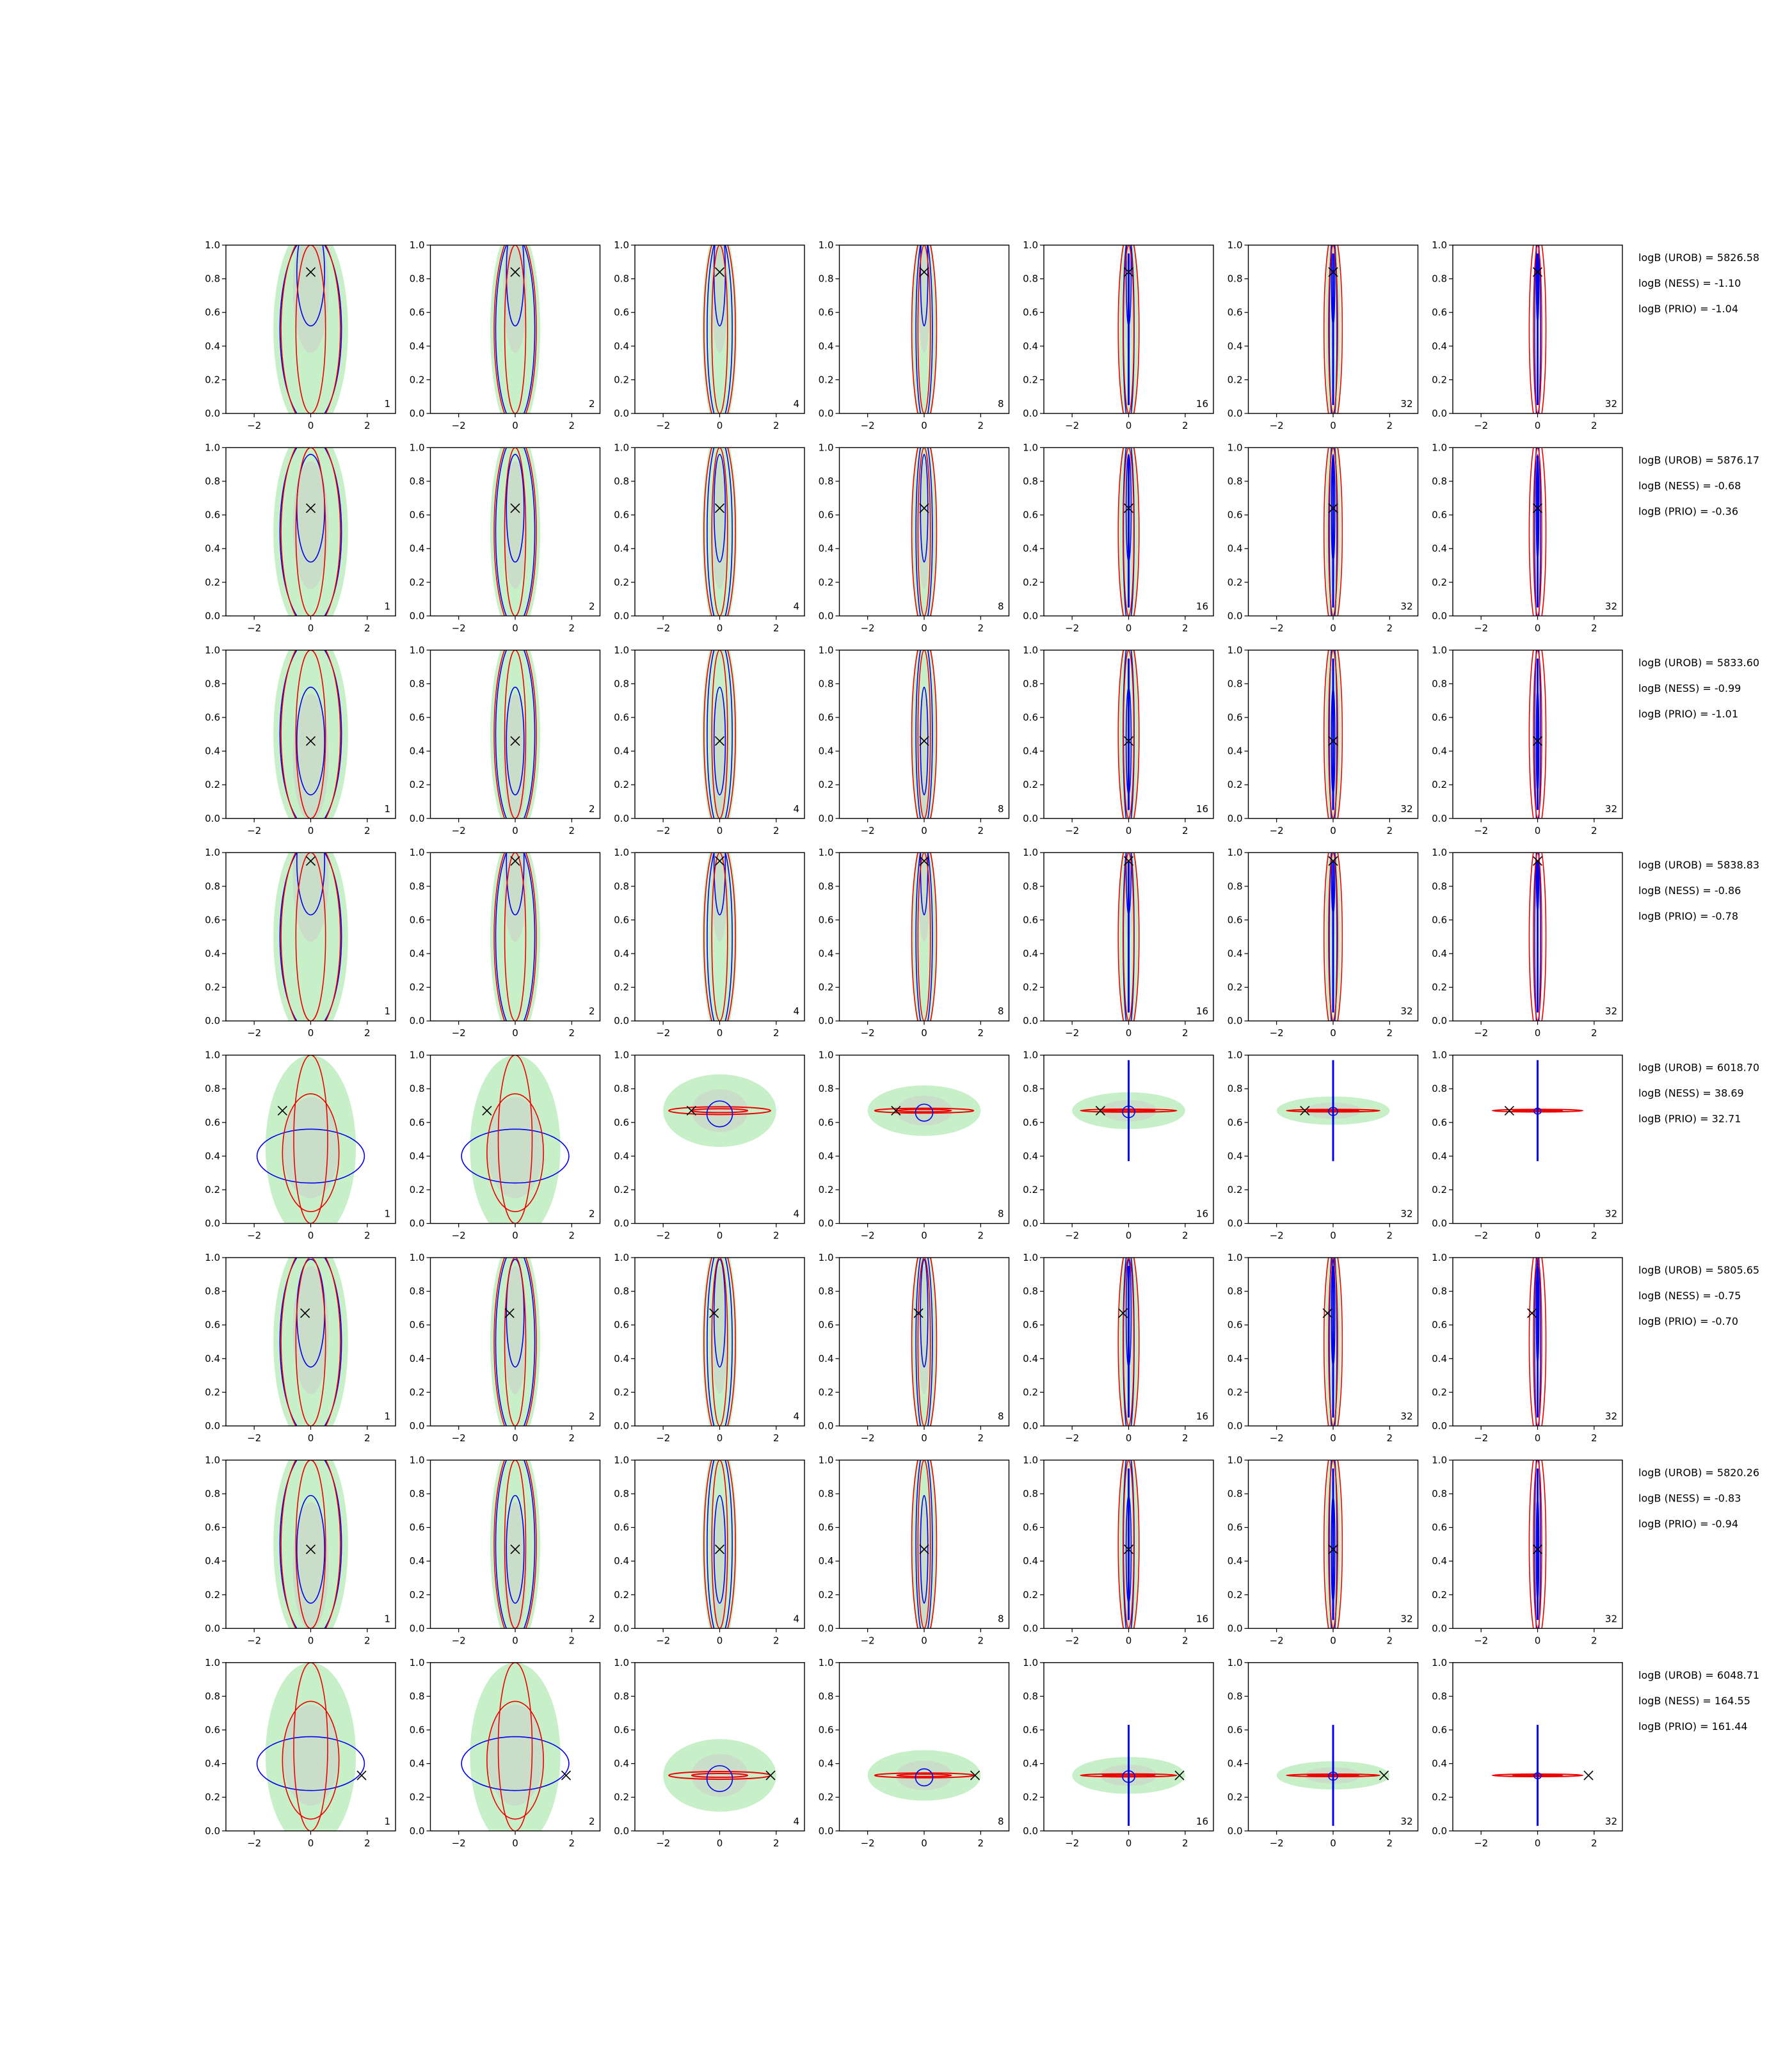  I want to click on subplot-panel: −2 0 2 0.0 0.2 0.4 0.6 0.8 1.0 4, so click(709, 1753).